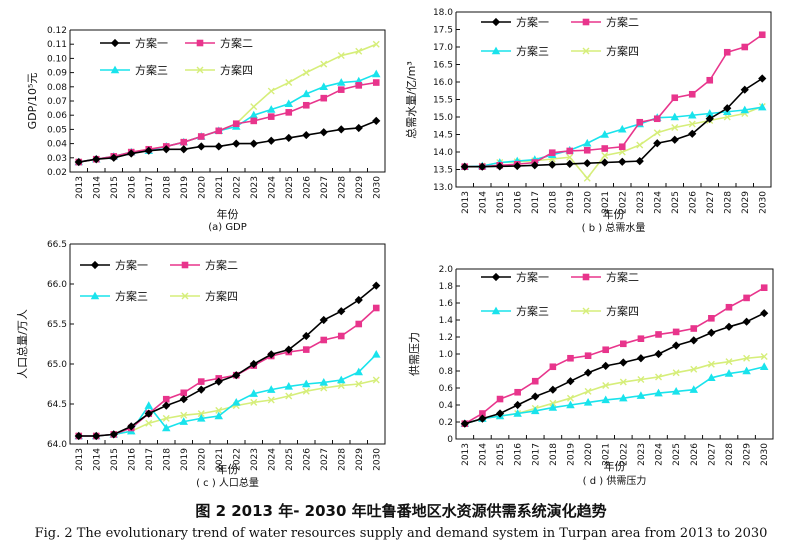 This screenshot has height=552, width=802. I want to click on x-tick-label-c: 2014, so click(97, 459).